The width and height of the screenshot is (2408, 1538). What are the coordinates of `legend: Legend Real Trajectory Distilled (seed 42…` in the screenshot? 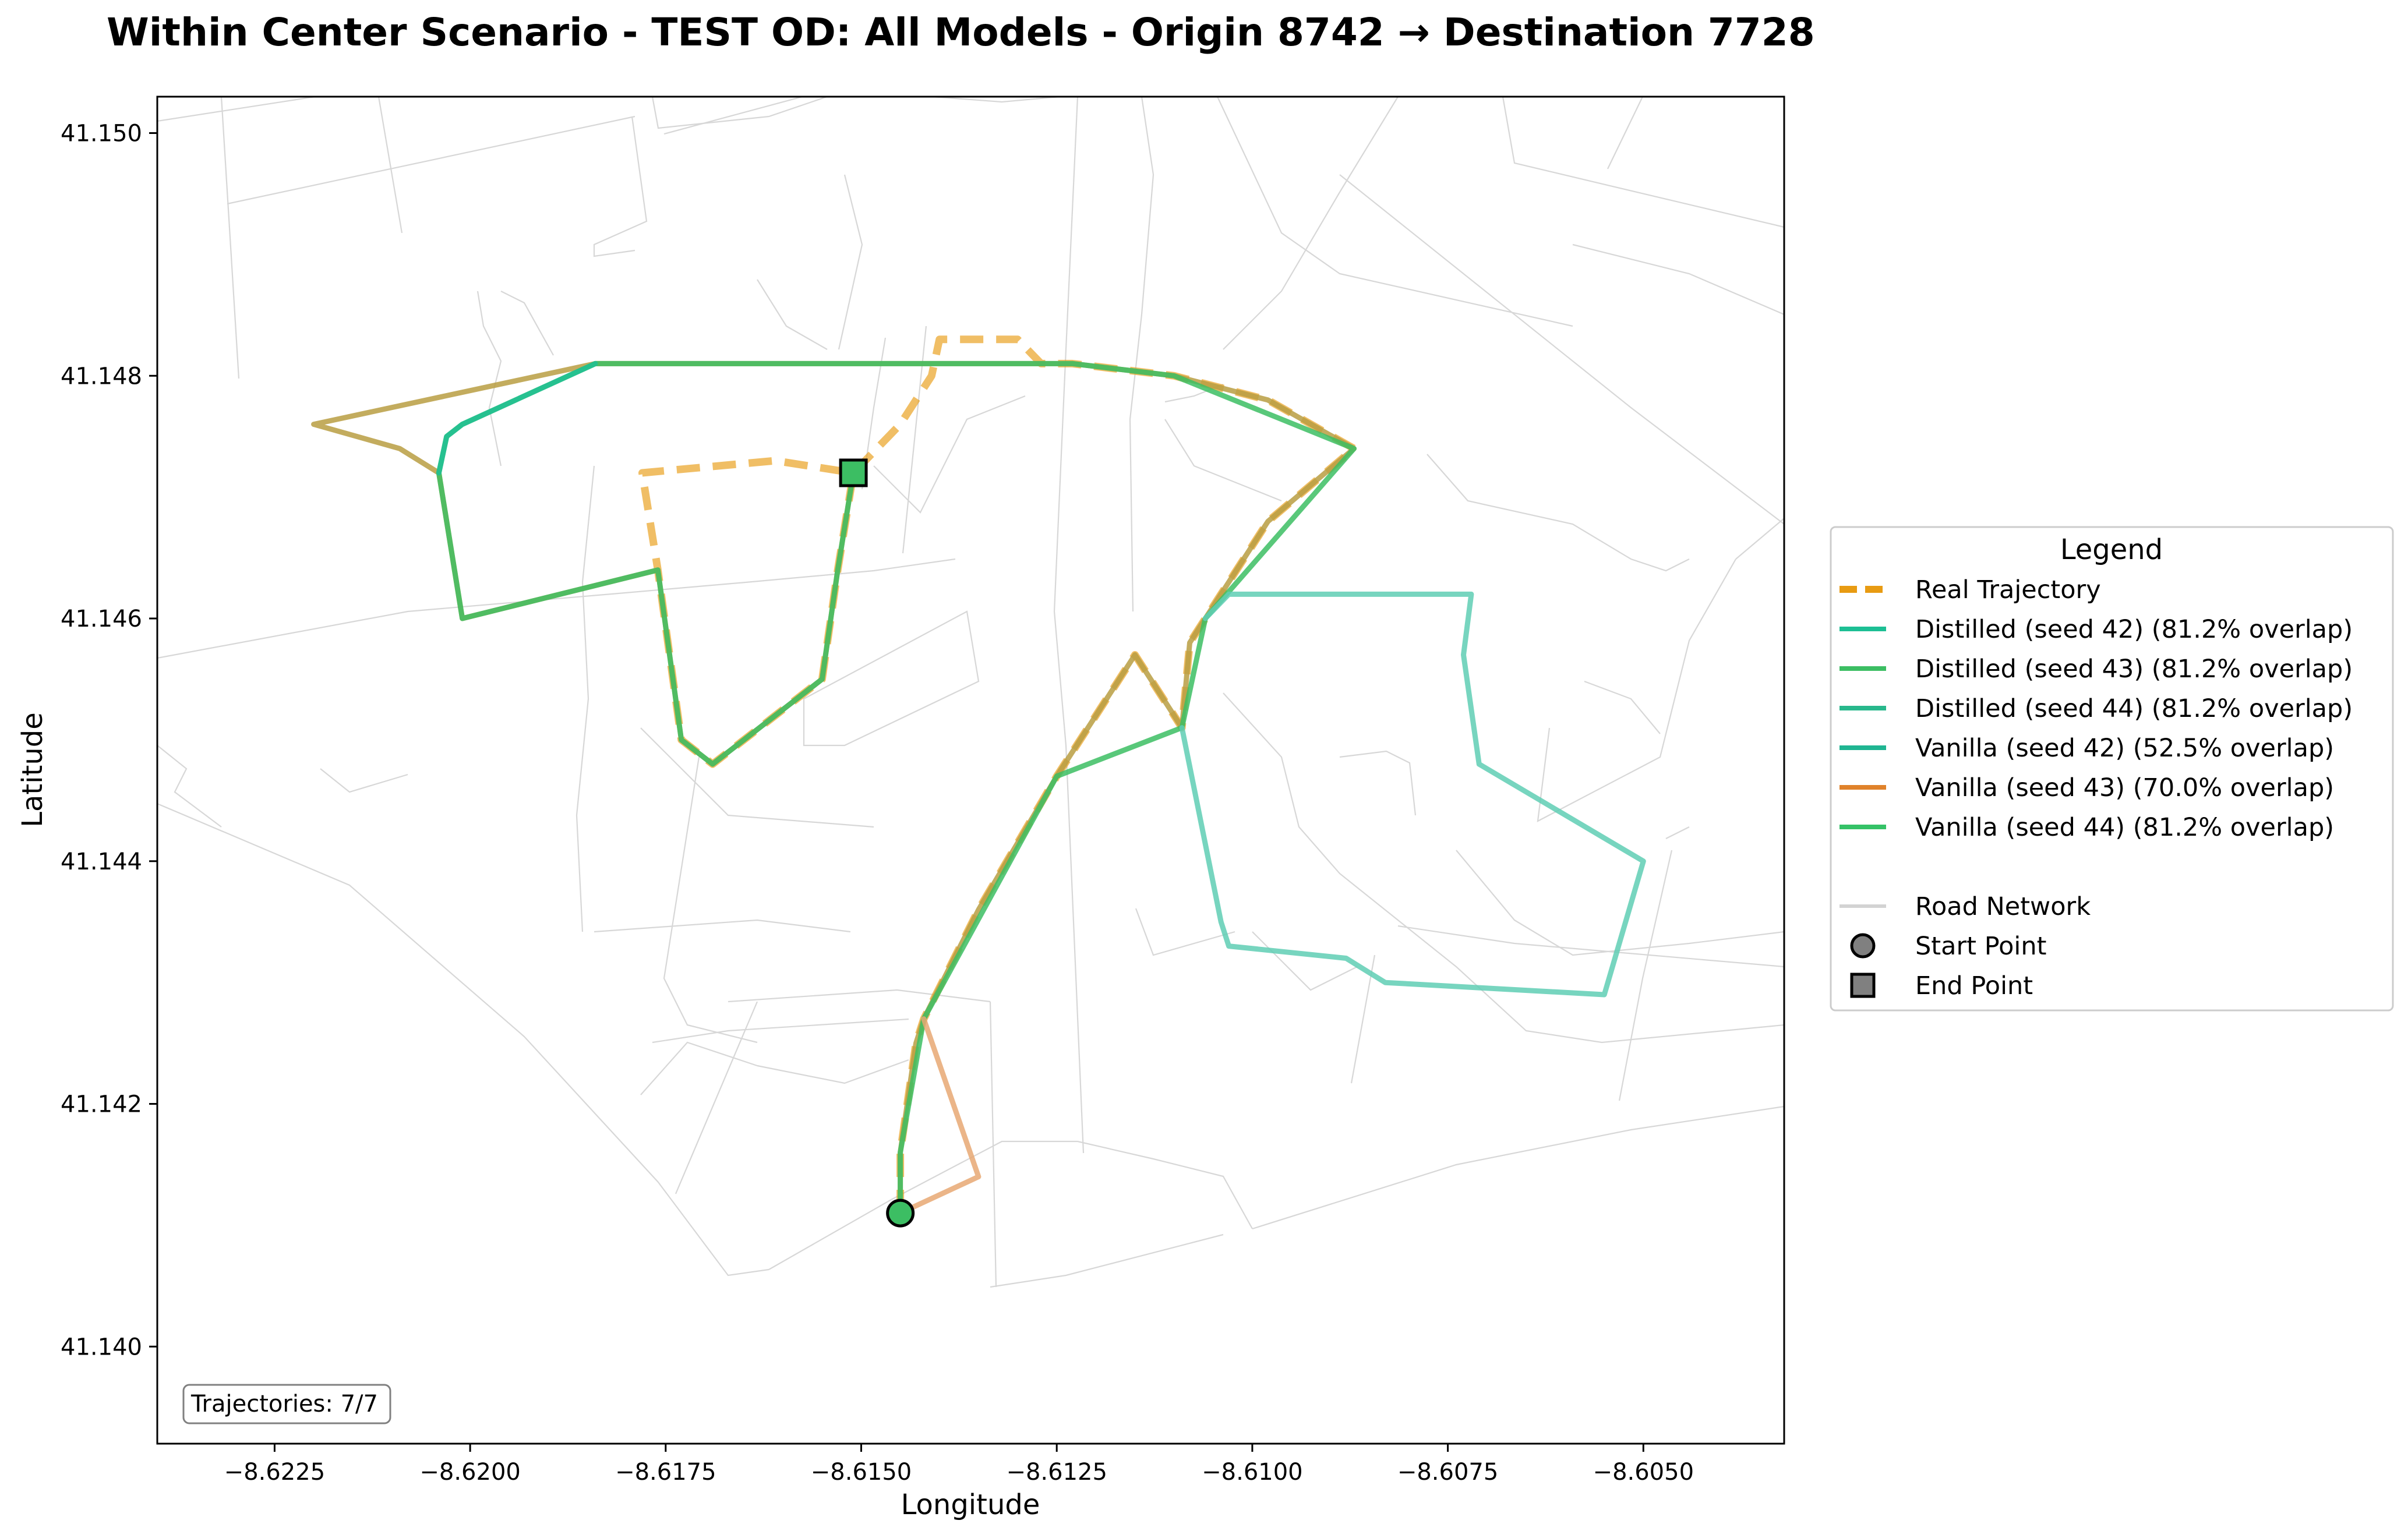 It's located at (2112, 769).